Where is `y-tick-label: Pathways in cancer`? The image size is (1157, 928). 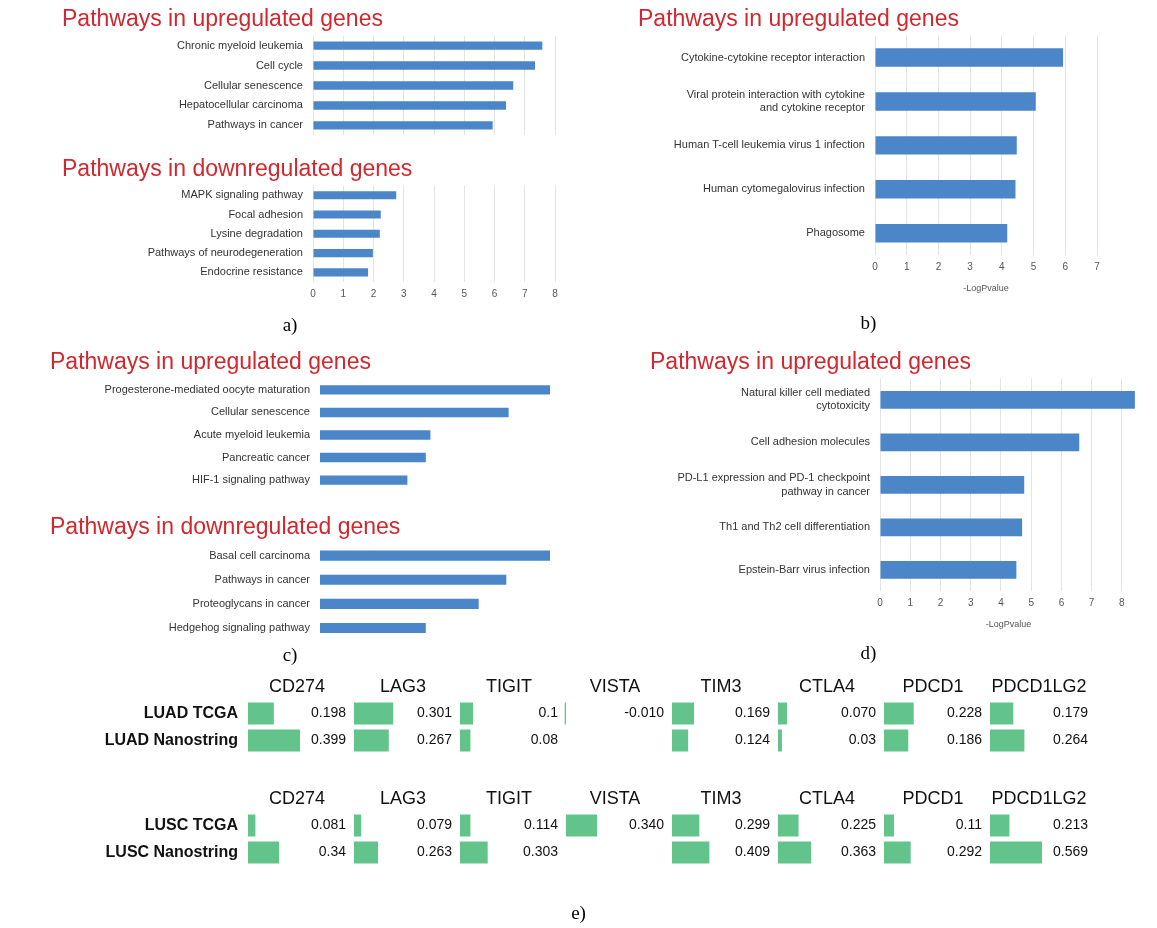
y-tick-label: Pathways in cancer is located at coordinates (255, 124).